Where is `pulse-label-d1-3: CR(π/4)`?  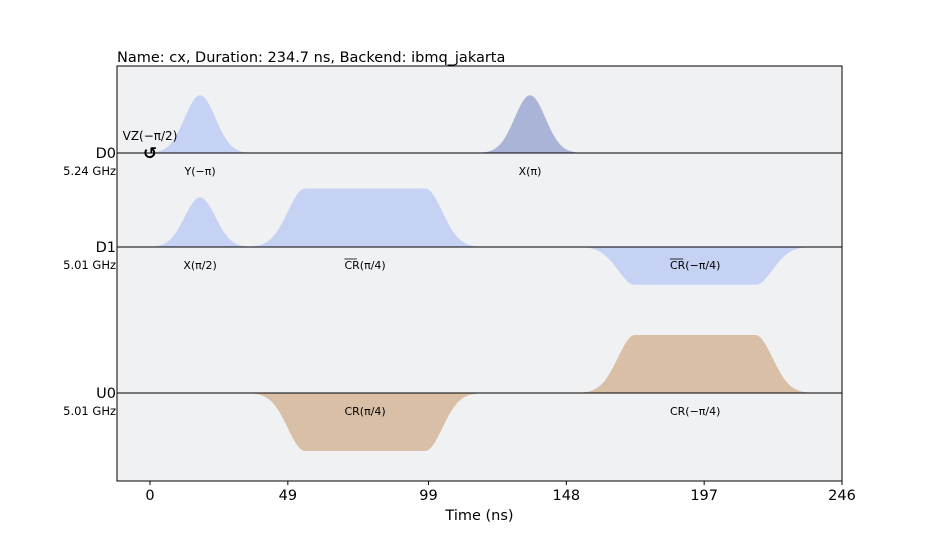
pulse-label-d1-3: CR(π/4) is located at coordinates (364, 265).